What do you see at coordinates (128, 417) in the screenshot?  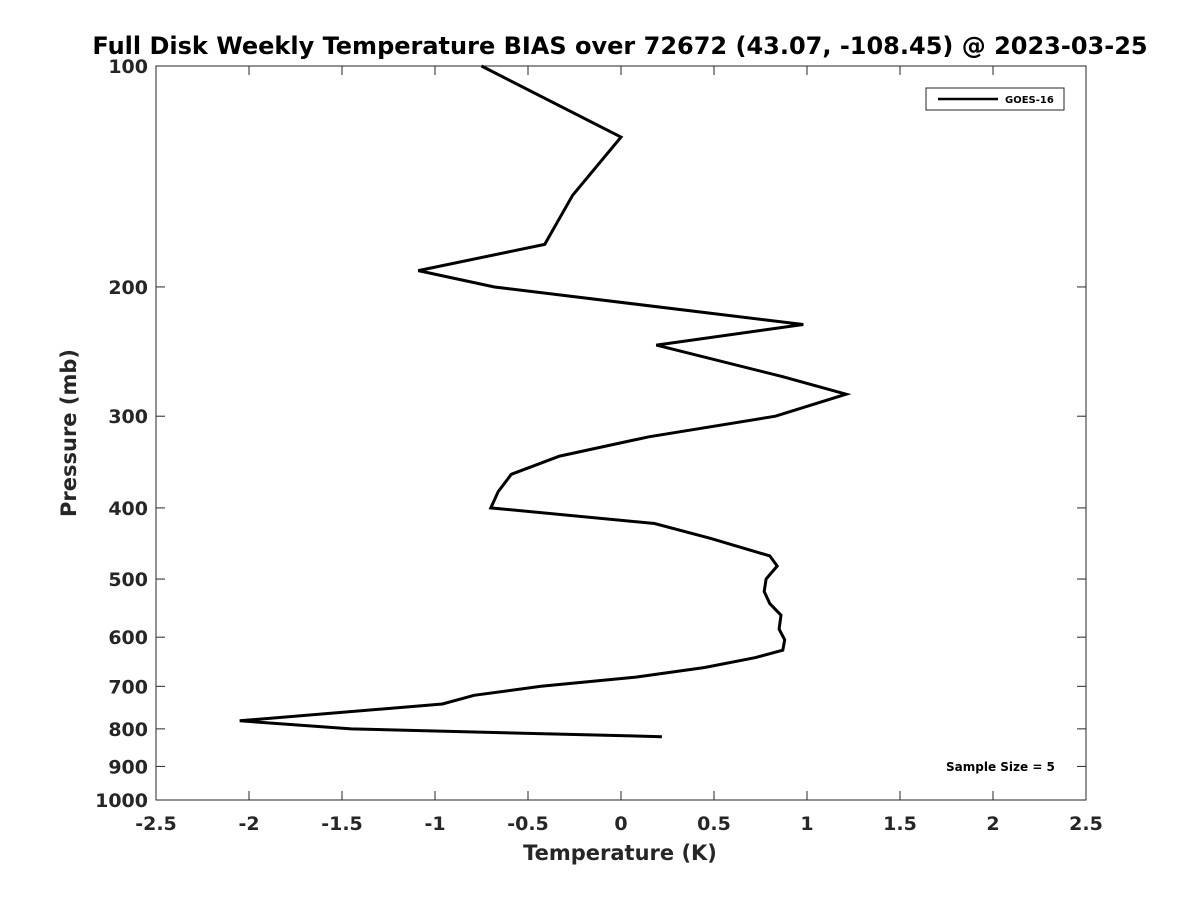 I see `y-tick-label: 300` at bounding box center [128, 417].